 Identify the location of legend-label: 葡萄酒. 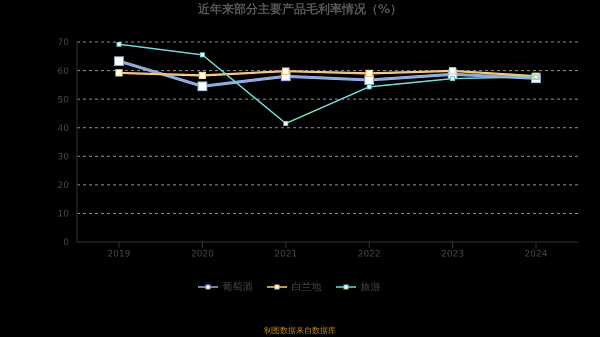
(237, 287).